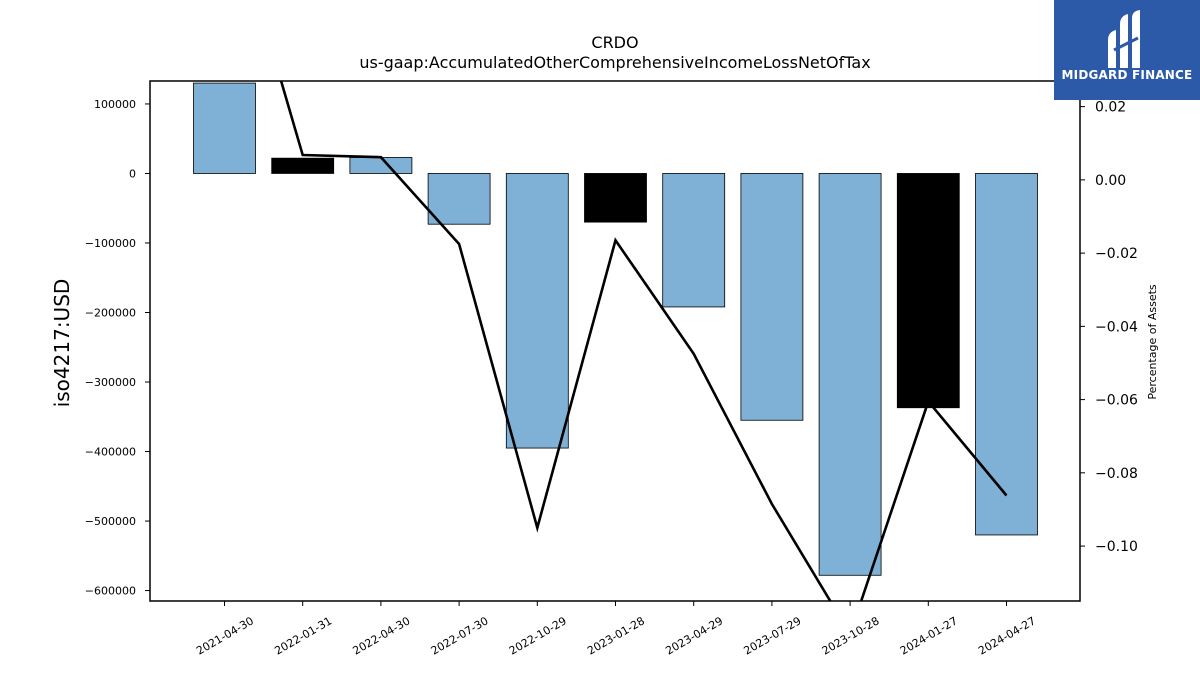 Image resolution: width=1200 pixels, height=675 pixels. I want to click on y2-tick-label: −0.02, so click(1116, 254).